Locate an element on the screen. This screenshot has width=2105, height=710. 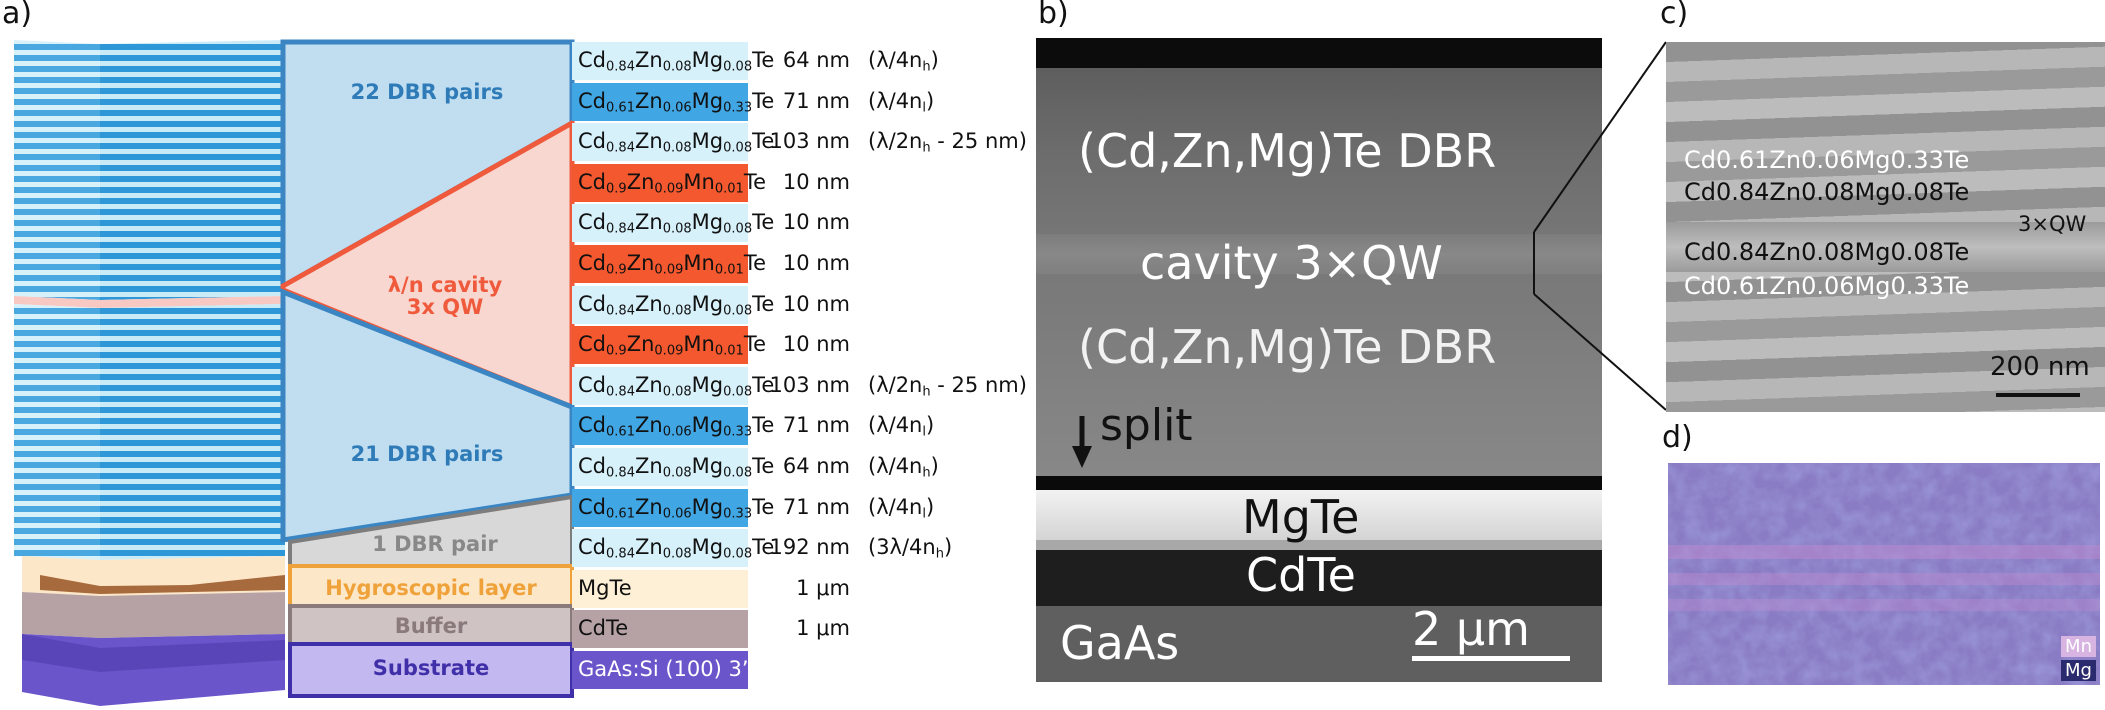
label-hygroscopic: Hygroscopic layer is located at coordinates (431, 588).